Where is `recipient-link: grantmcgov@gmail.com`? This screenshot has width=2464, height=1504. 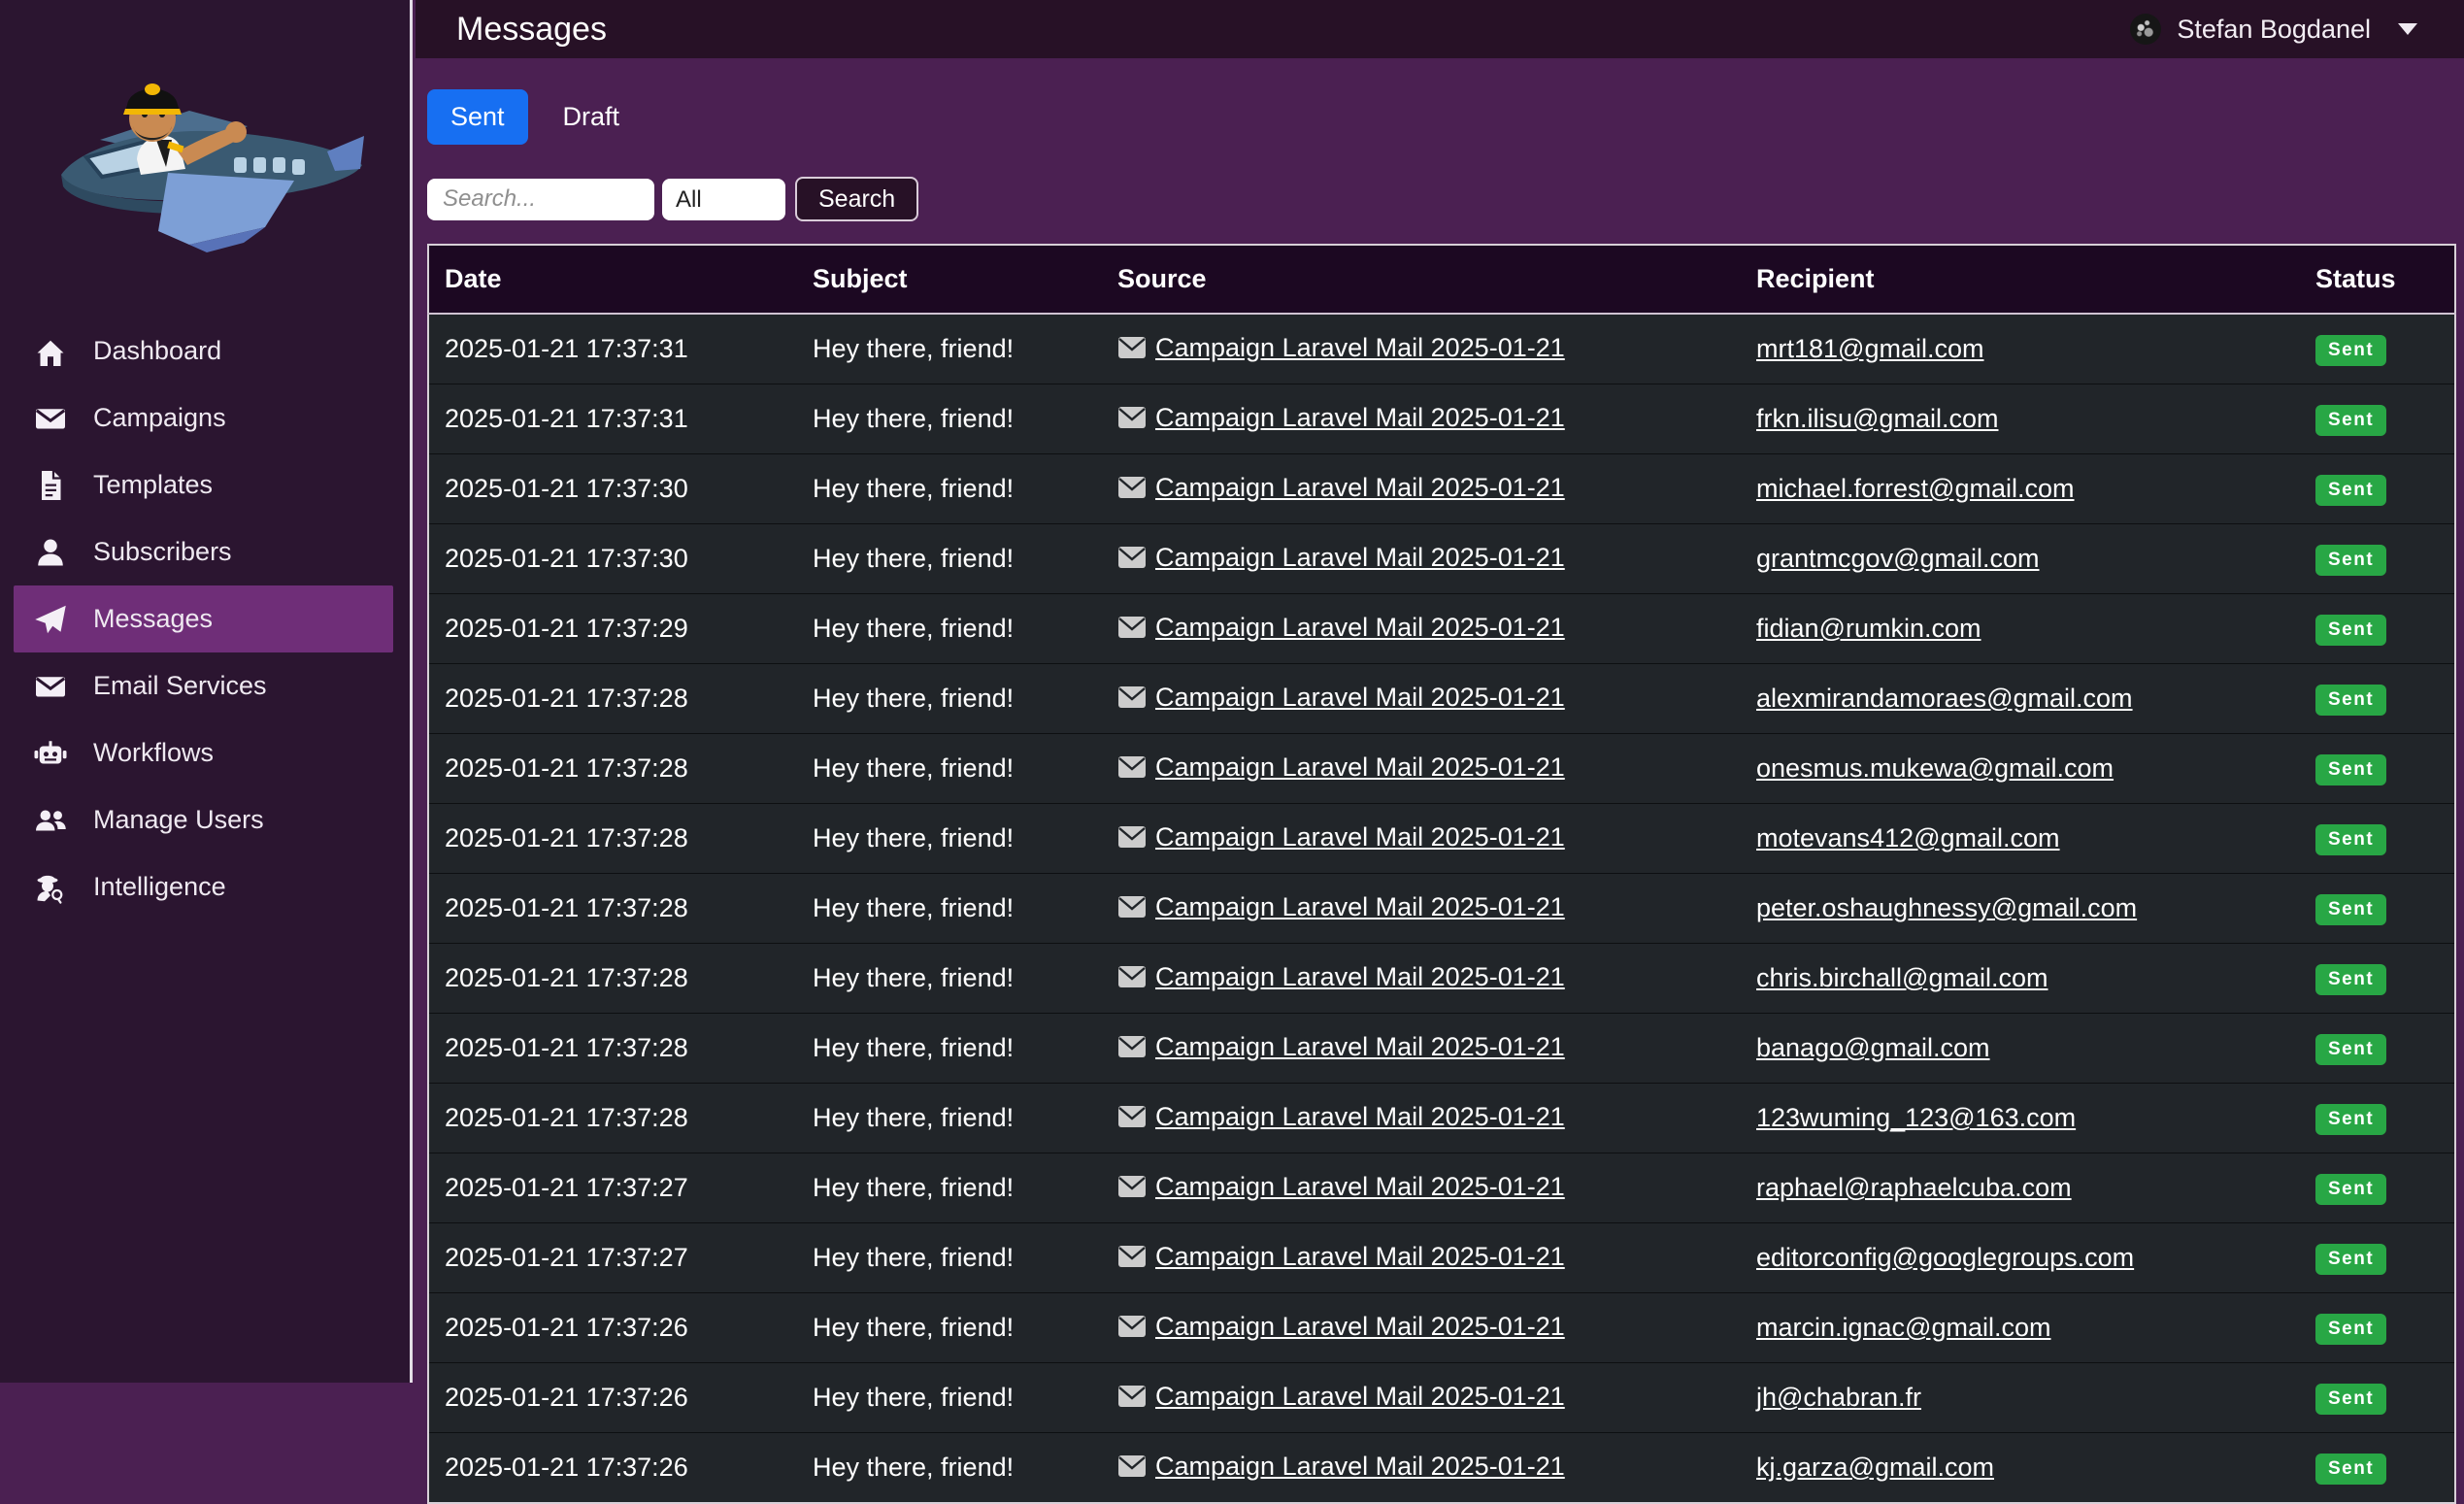
recipient-link: grantmcgov@gmail.com is located at coordinates (1898, 558).